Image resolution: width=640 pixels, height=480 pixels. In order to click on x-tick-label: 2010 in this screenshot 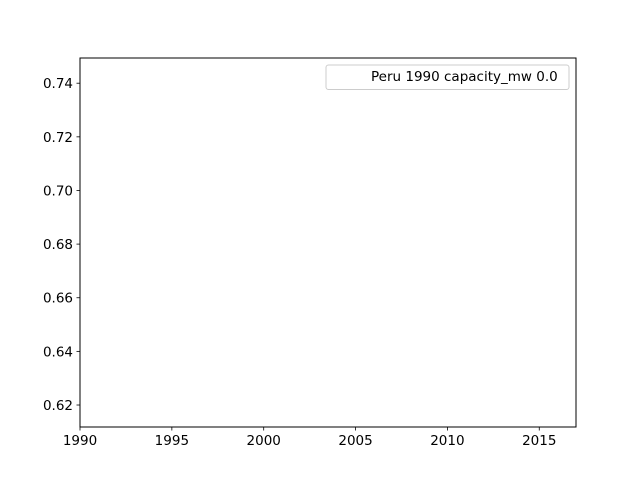, I will do `click(447, 441)`.